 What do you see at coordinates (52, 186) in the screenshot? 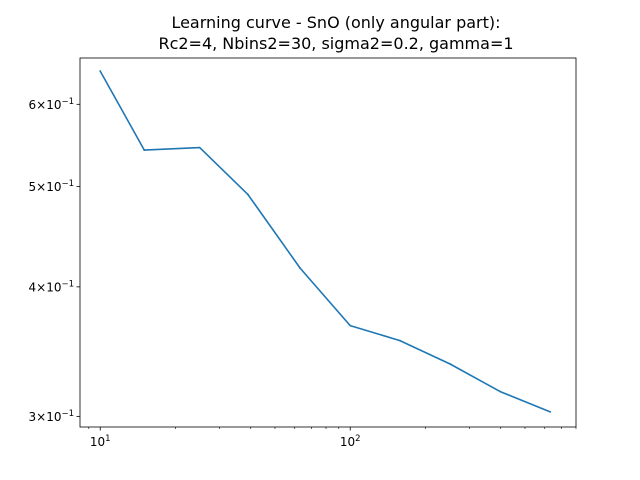
I see `y-tick-label: 5×10−1` at bounding box center [52, 186].